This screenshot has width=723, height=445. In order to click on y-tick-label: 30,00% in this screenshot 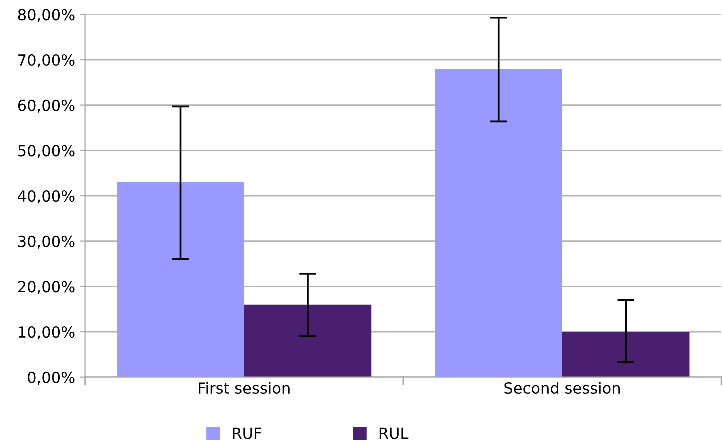, I will do `click(46, 242)`.